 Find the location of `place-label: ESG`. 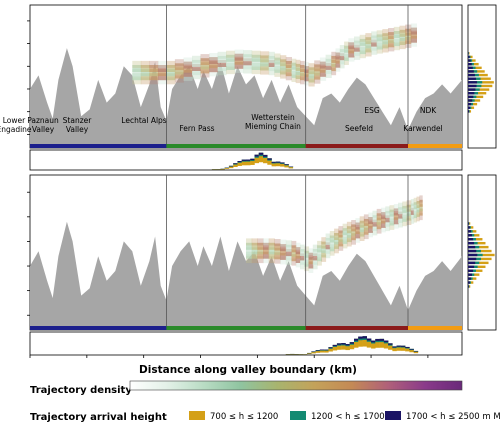

place-label: ESG is located at coordinates (371, 110).